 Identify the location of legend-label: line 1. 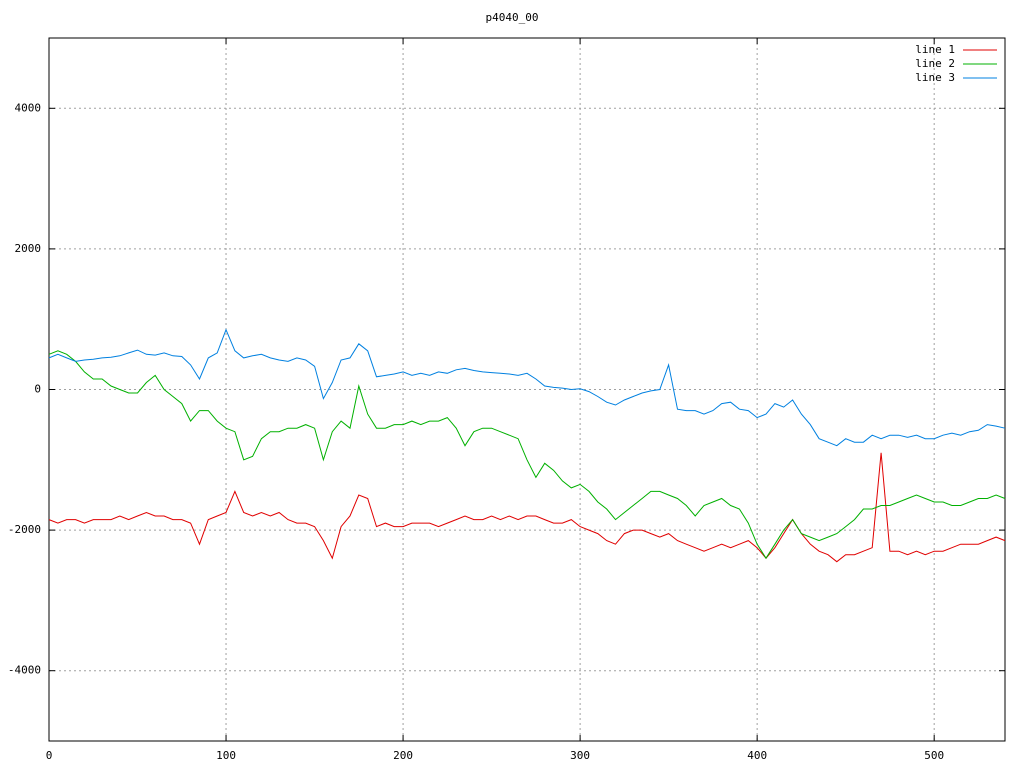
(935, 49).